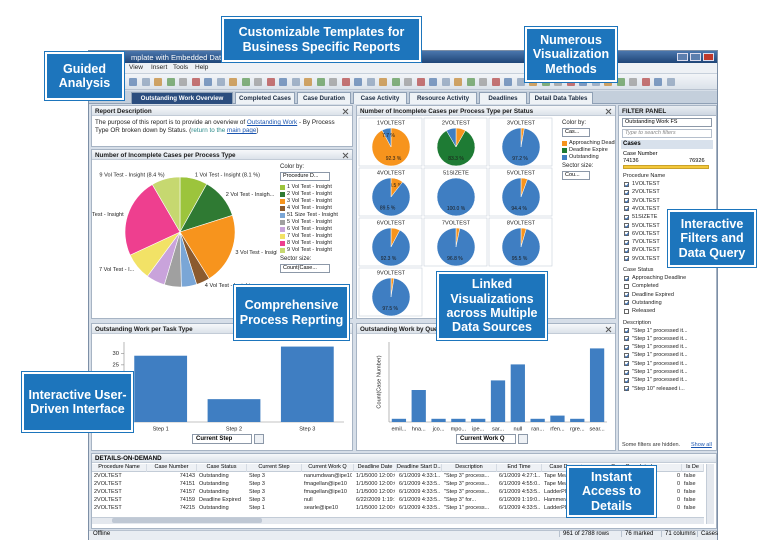  Describe the element at coordinates (561, 98) in the screenshot. I see `tab: Detail Data Tables` at that location.